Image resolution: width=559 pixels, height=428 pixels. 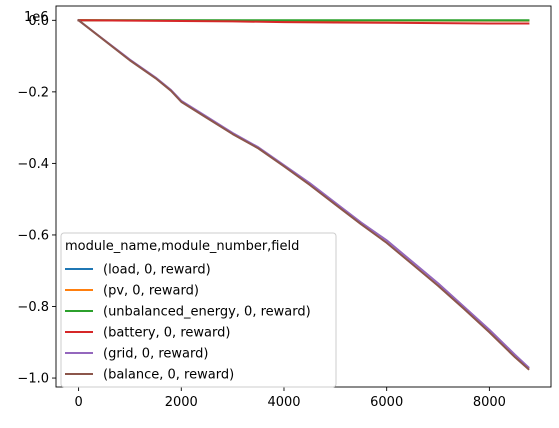 What do you see at coordinates (157, 270) in the screenshot?
I see `legend-entry: (load, 0, reward)` at bounding box center [157, 270].